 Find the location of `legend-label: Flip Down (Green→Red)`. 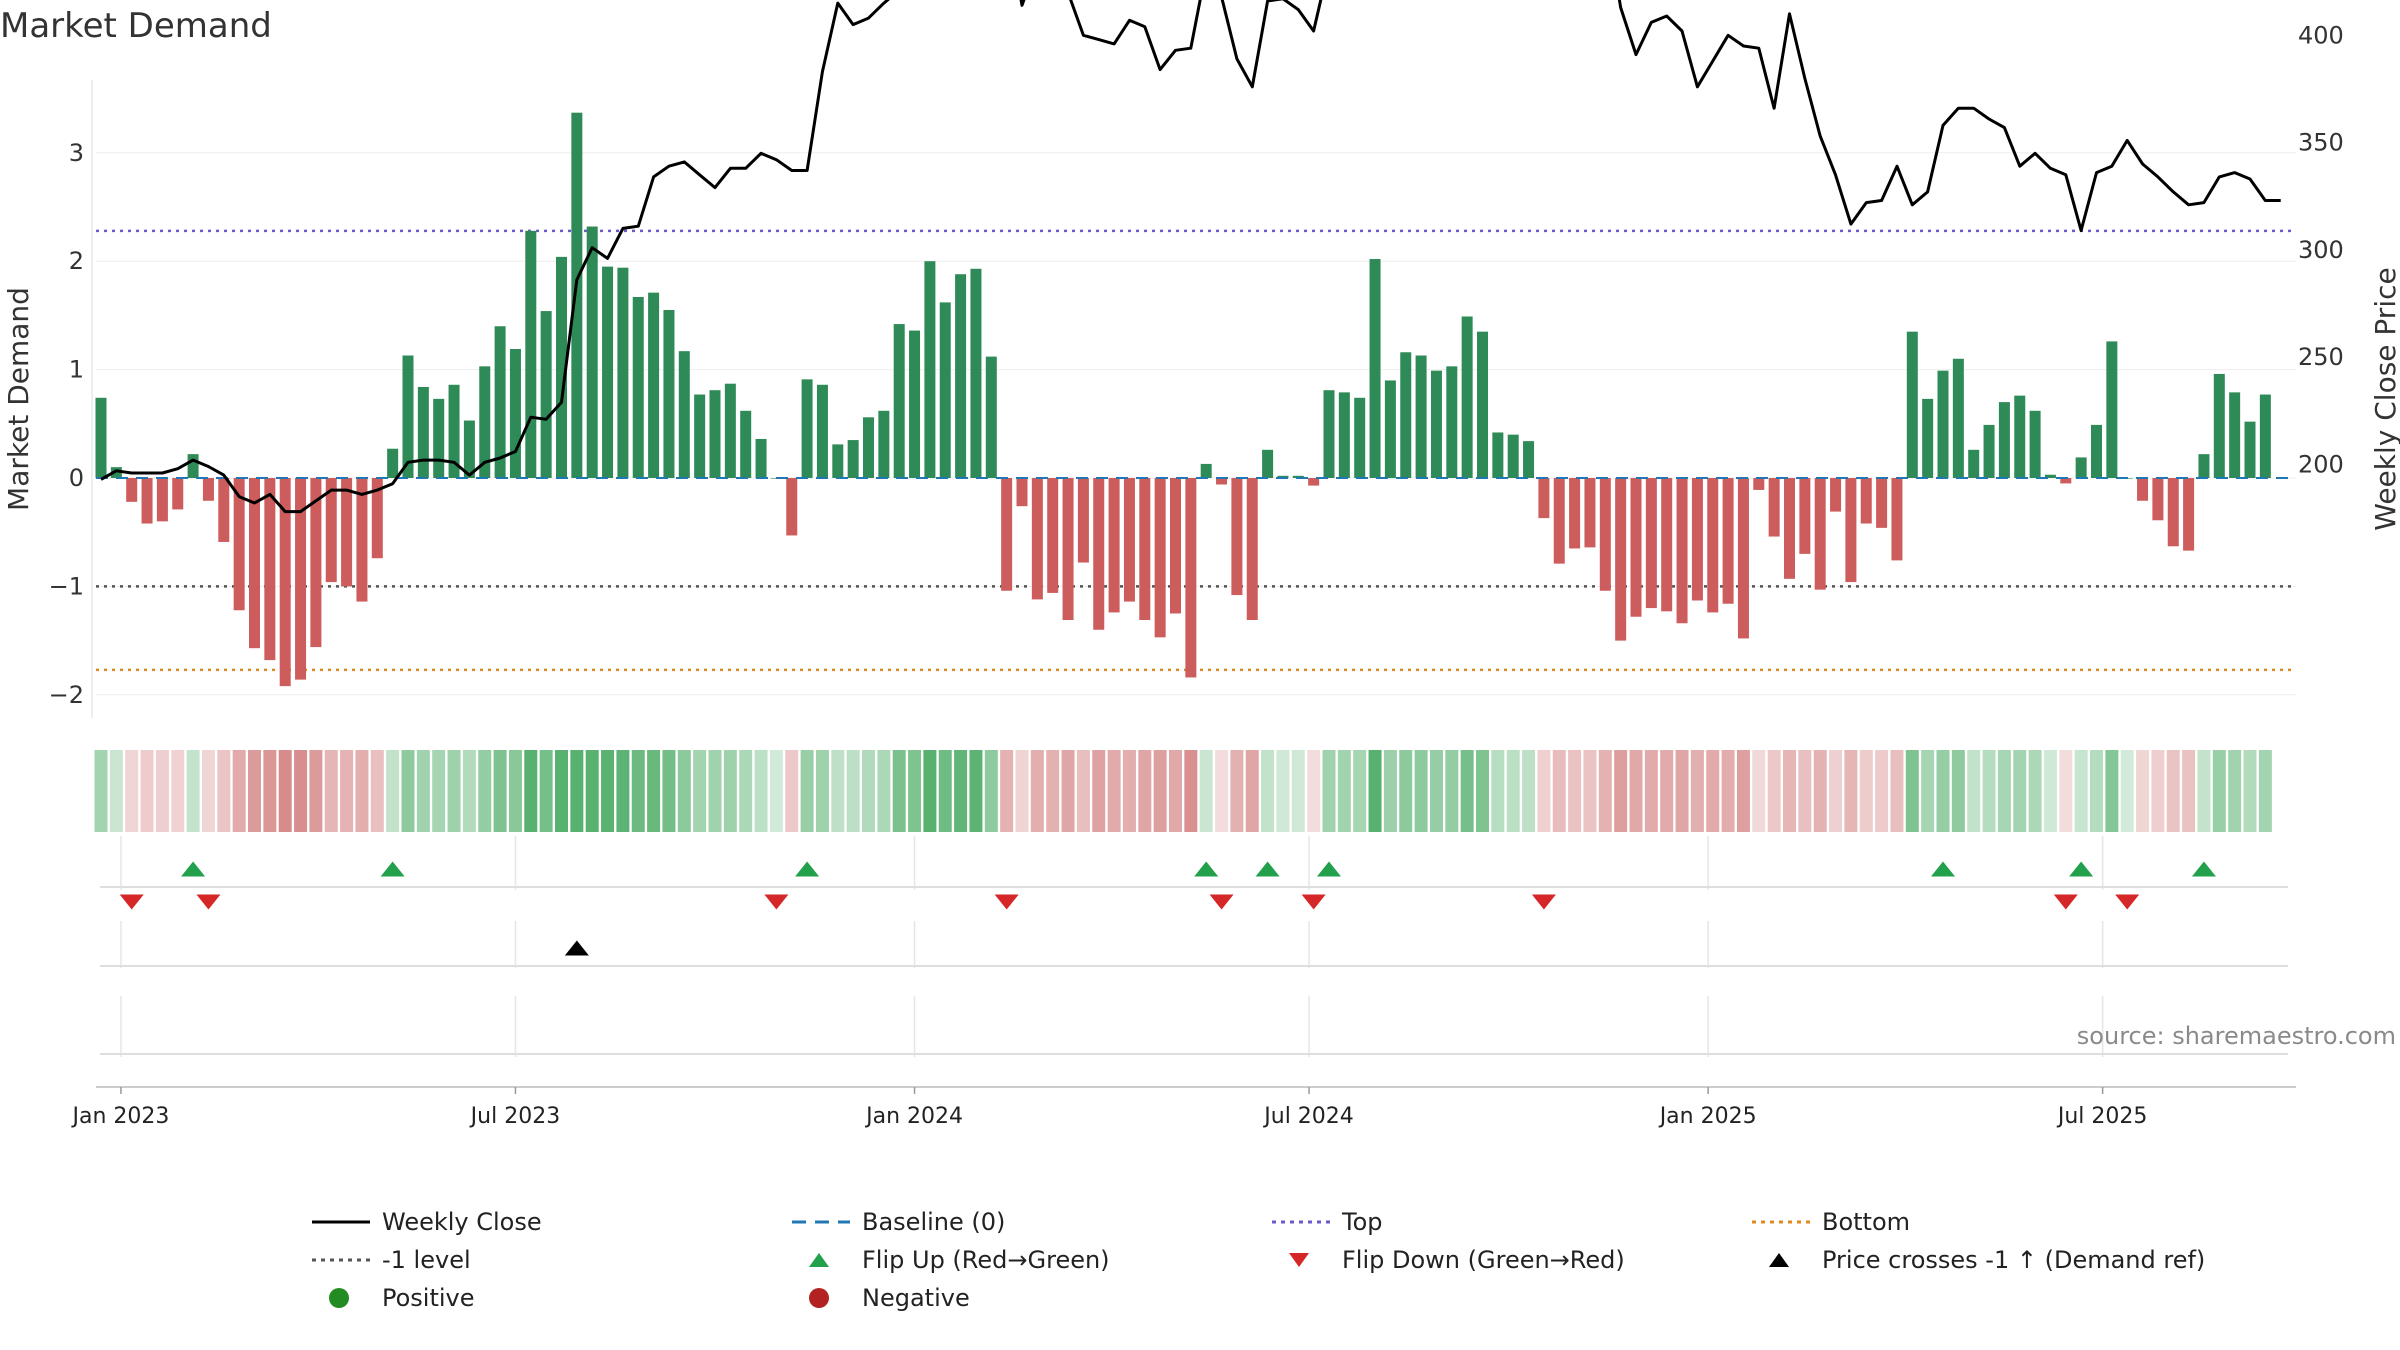

legend-label: Flip Down (Green→Red) is located at coordinates (1483, 1260).